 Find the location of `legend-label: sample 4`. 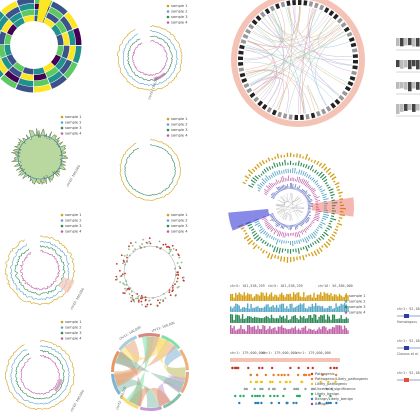

legend-label: sample 4 is located at coordinates (73, 232).